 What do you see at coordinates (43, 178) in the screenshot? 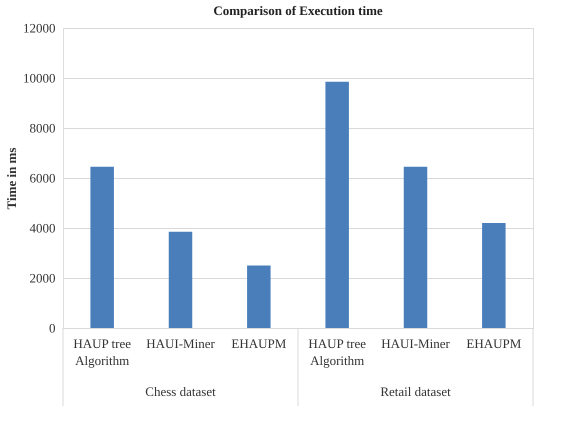
I see `y-tick-label: 6000` at bounding box center [43, 178].